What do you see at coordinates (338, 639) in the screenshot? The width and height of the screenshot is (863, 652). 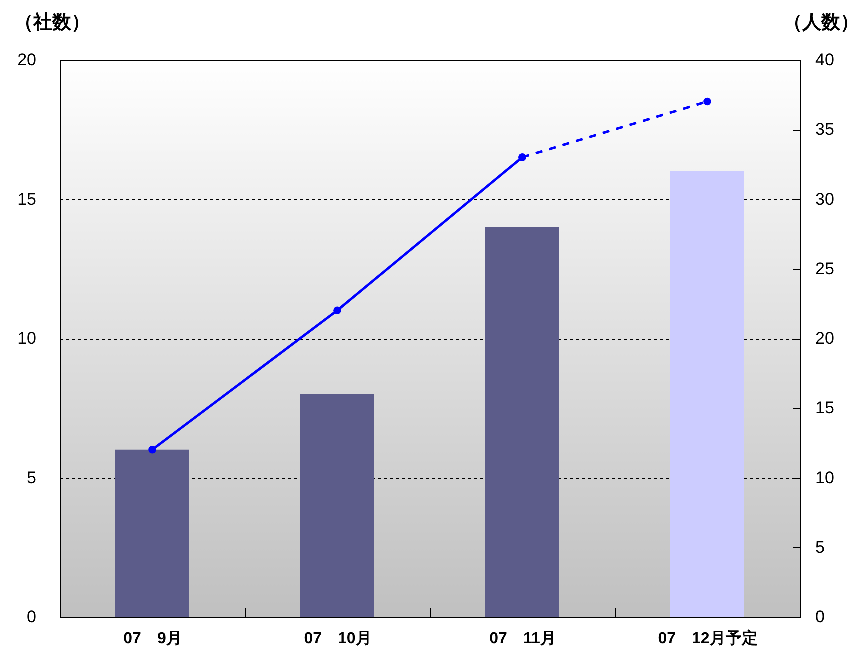 I see `x-tick-label: 07 10月` at bounding box center [338, 639].